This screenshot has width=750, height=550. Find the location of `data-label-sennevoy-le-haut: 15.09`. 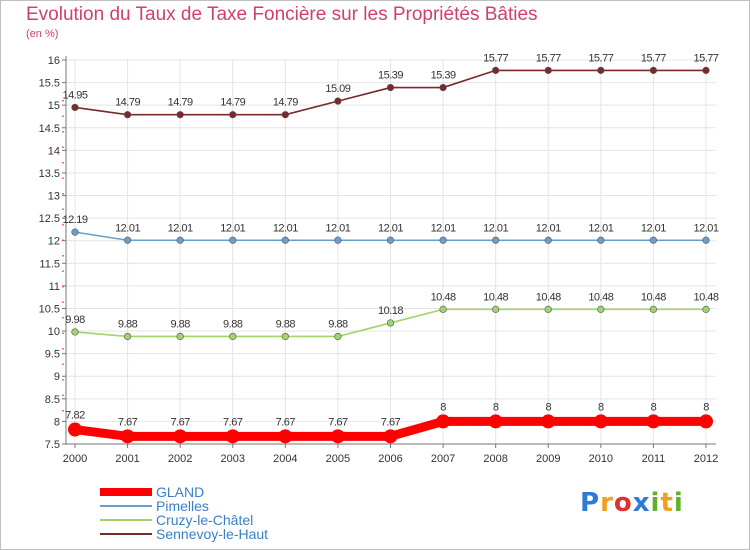

data-label-sennevoy-le-haut: 15.09 is located at coordinates (337, 89).